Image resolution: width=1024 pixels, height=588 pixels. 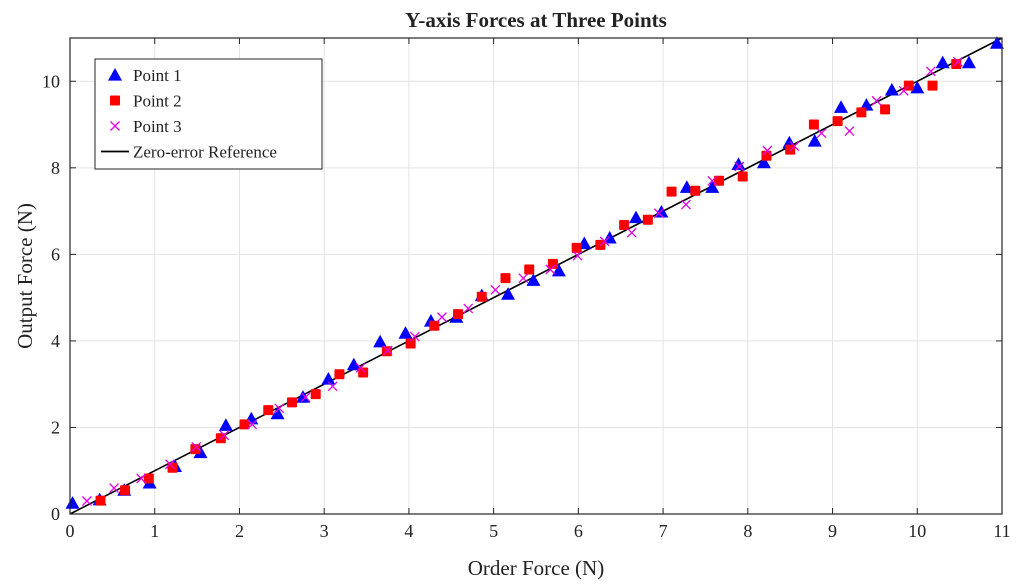 What do you see at coordinates (55, 514) in the screenshot?
I see `y-tick-label: 0` at bounding box center [55, 514].